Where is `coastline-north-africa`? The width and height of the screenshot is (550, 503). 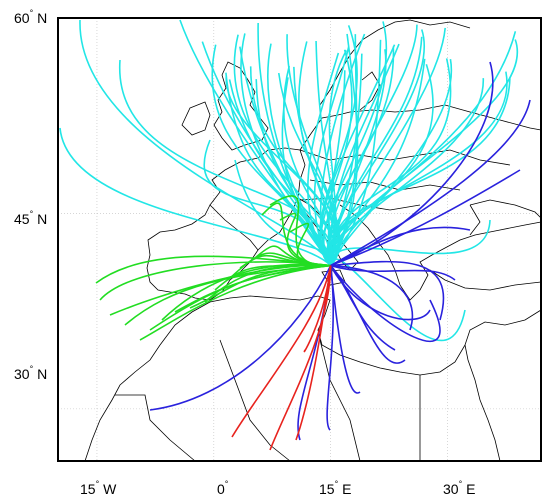 coastline-north-africa is located at coordinates (312, 335).